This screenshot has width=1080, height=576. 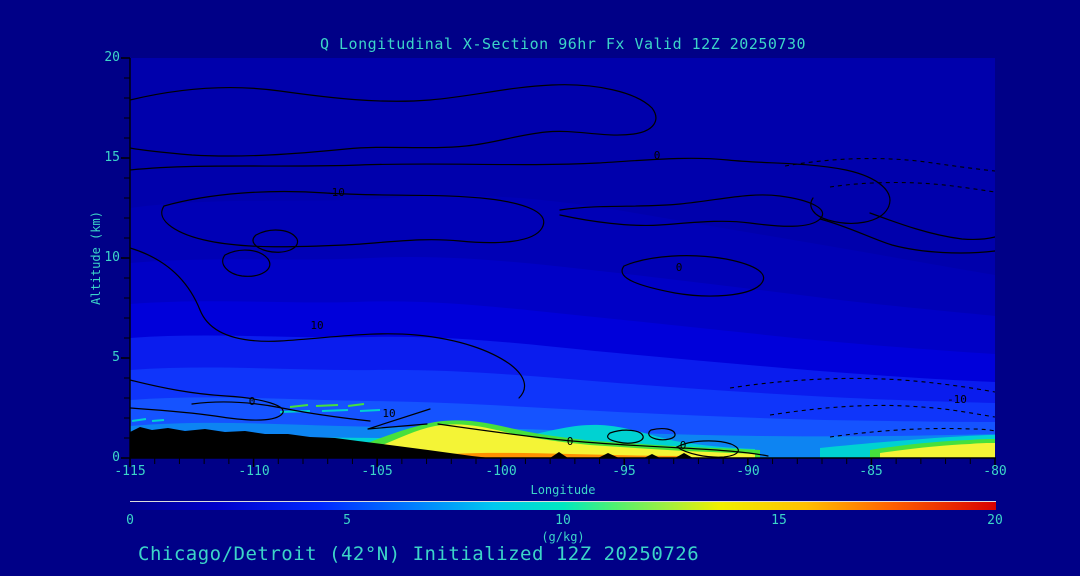 I want to click on colorbar-tick-20: 20, so click(x=995, y=520).